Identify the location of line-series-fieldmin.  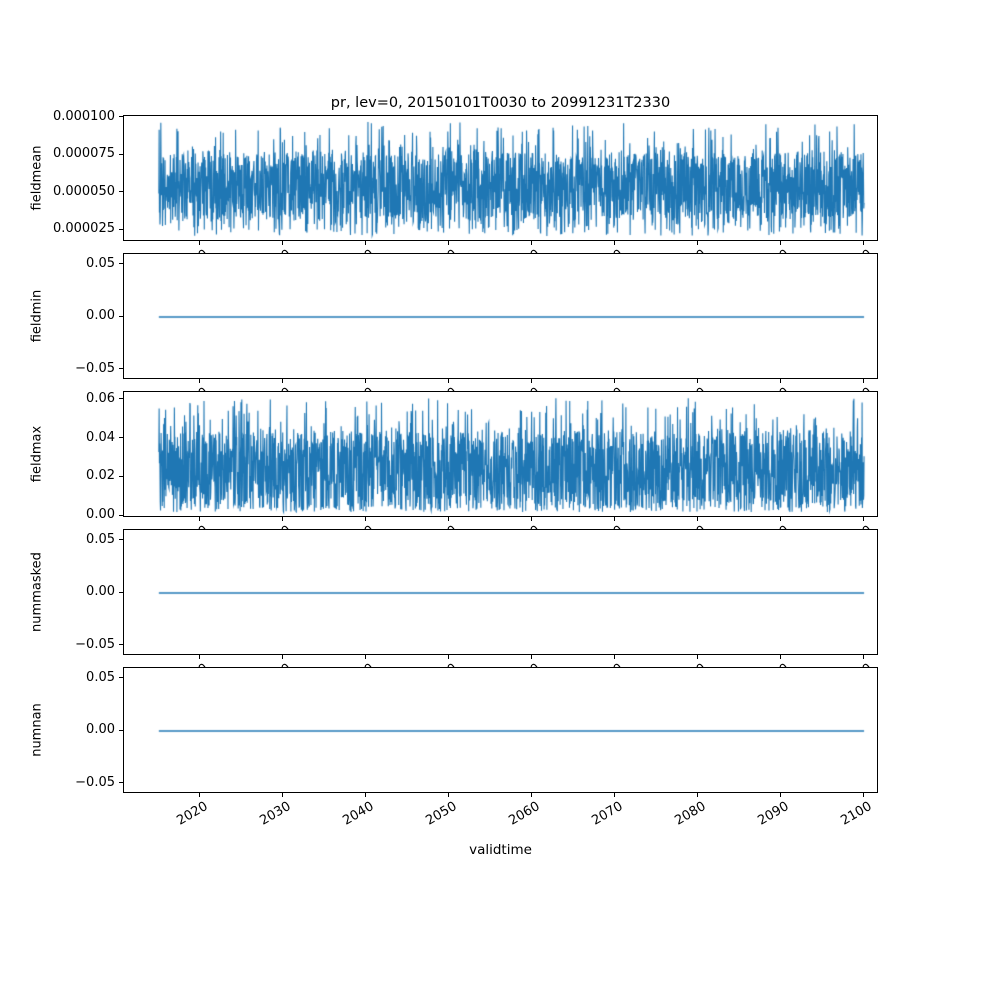
(500, 316).